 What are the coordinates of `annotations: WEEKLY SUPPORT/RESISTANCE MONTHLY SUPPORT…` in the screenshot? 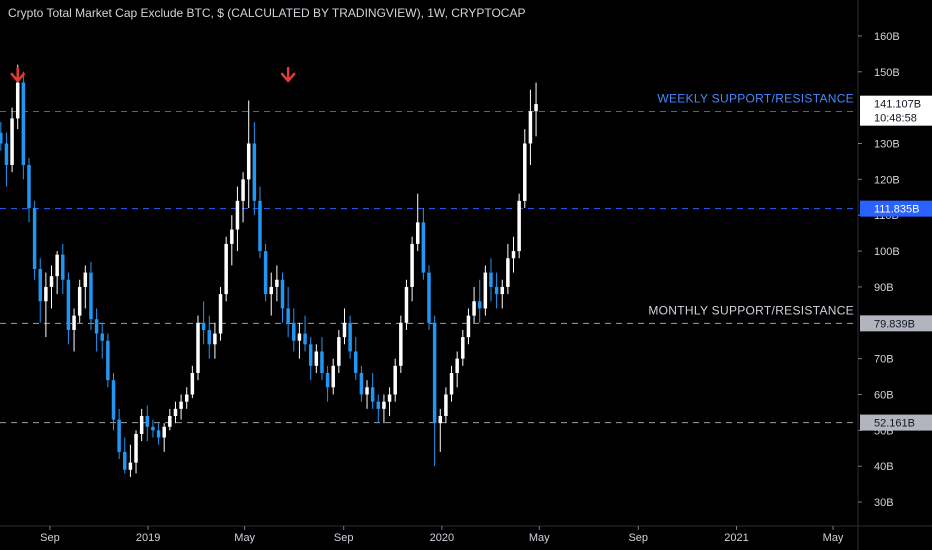 It's located at (751, 205).